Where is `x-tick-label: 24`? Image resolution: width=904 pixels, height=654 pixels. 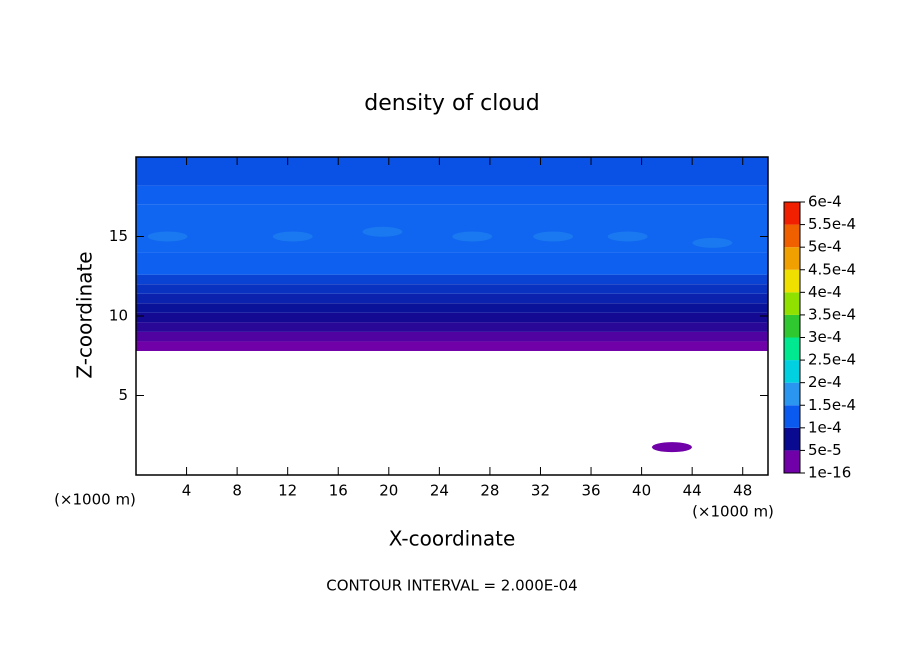 x-tick-label: 24 is located at coordinates (439, 491).